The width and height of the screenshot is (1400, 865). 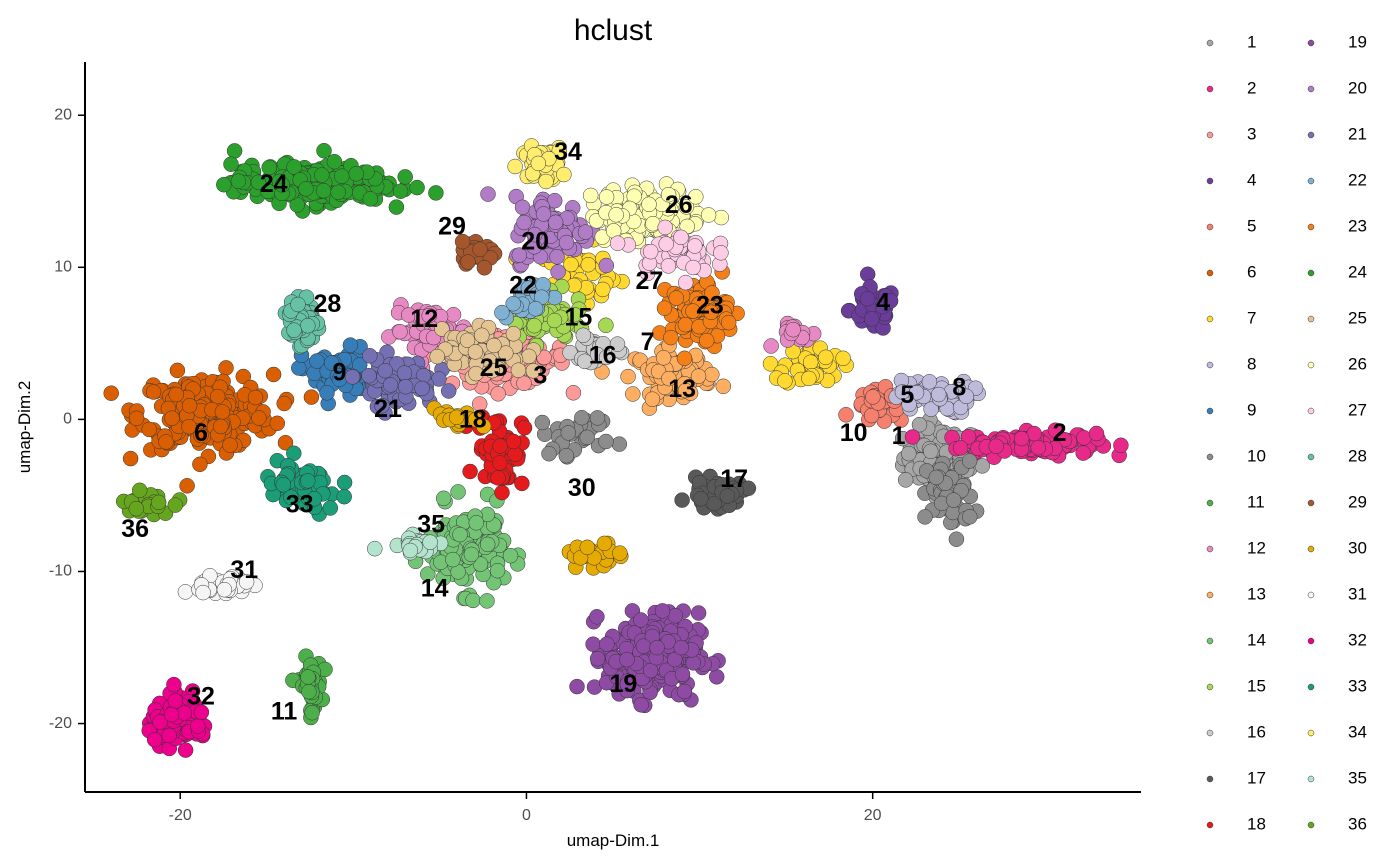 I want to click on y-tick-label: -20, so click(x=60, y=723).